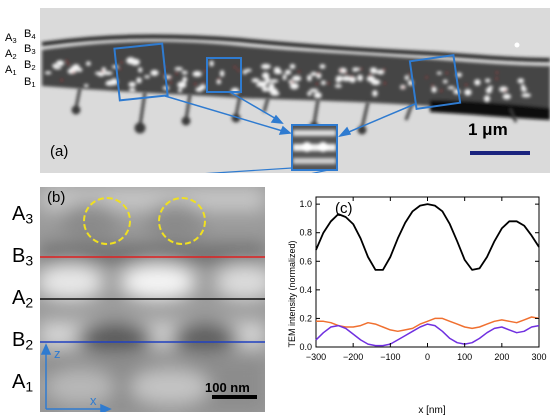 This screenshot has width=550, height=419. What do you see at coordinates (141, 72) in the screenshot?
I see `selection-box-left` at bounding box center [141, 72].